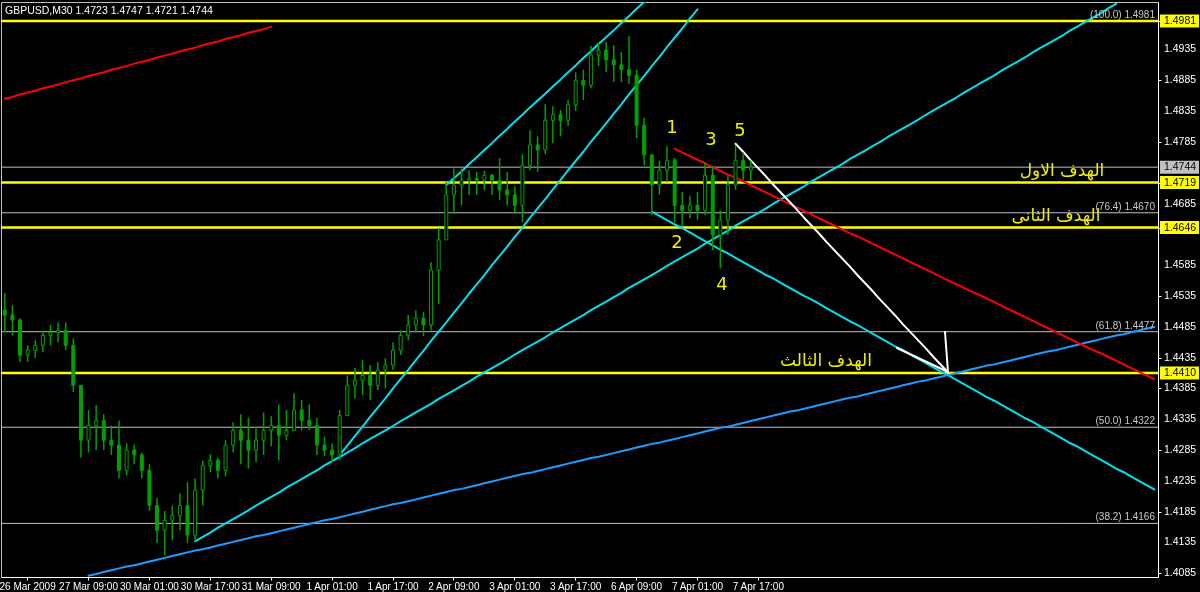  Describe the element at coordinates (1180, 541) in the screenshot. I see `y-tick-label: 1.4135` at that location.